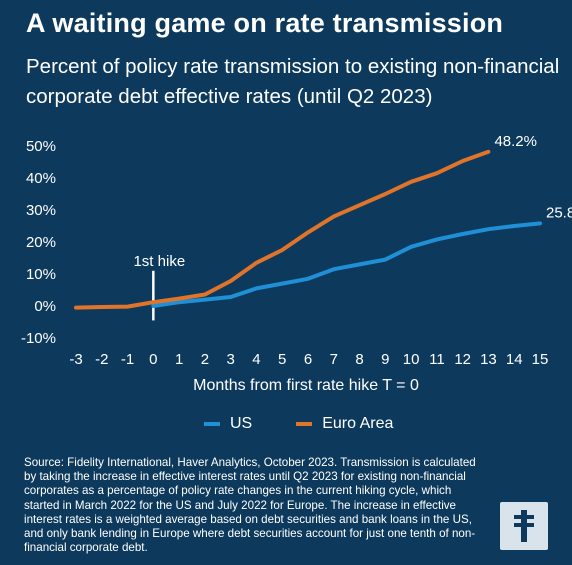  Describe the element at coordinates (153, 359) in the screenshot. I see `x-tick-label: 0` at that location.